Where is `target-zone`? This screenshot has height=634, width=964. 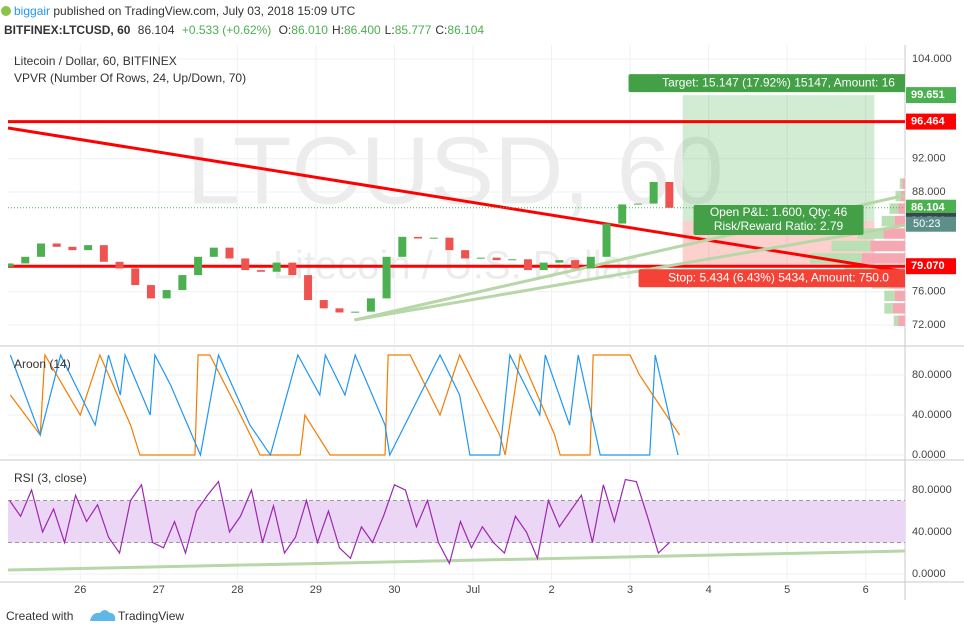
target-zone is located at coordinates (778, 158).